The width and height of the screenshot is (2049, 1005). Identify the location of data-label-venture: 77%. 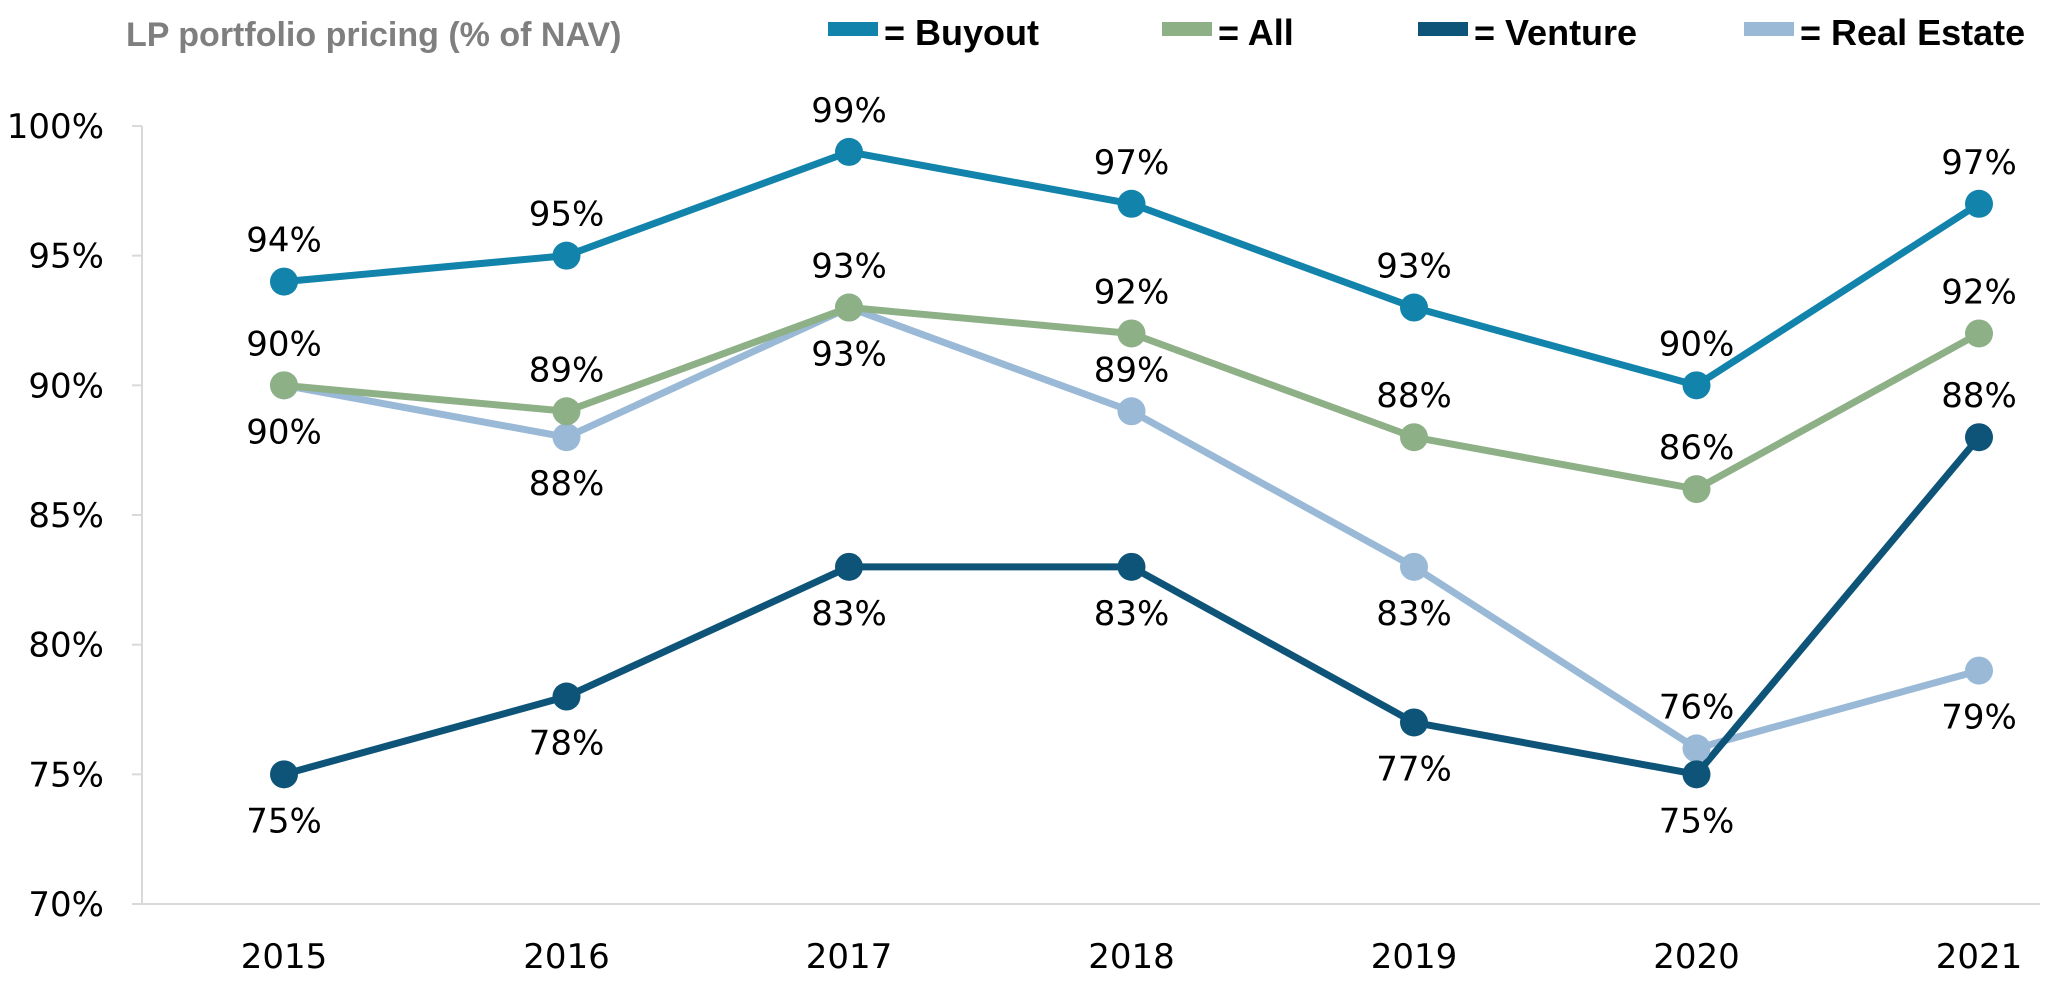
(1414, 769).